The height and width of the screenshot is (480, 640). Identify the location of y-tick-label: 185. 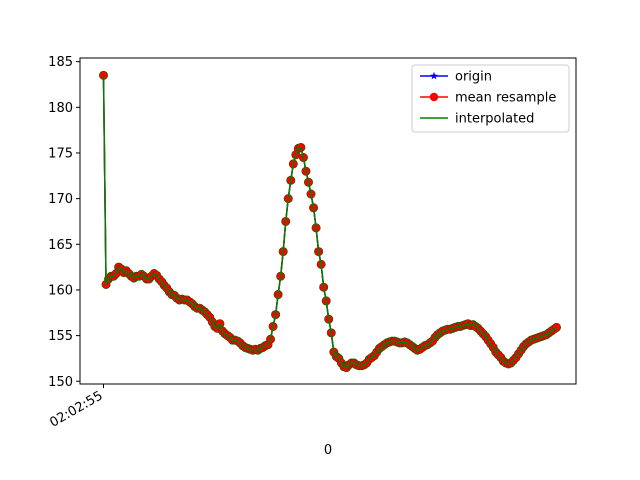
(60, 62).